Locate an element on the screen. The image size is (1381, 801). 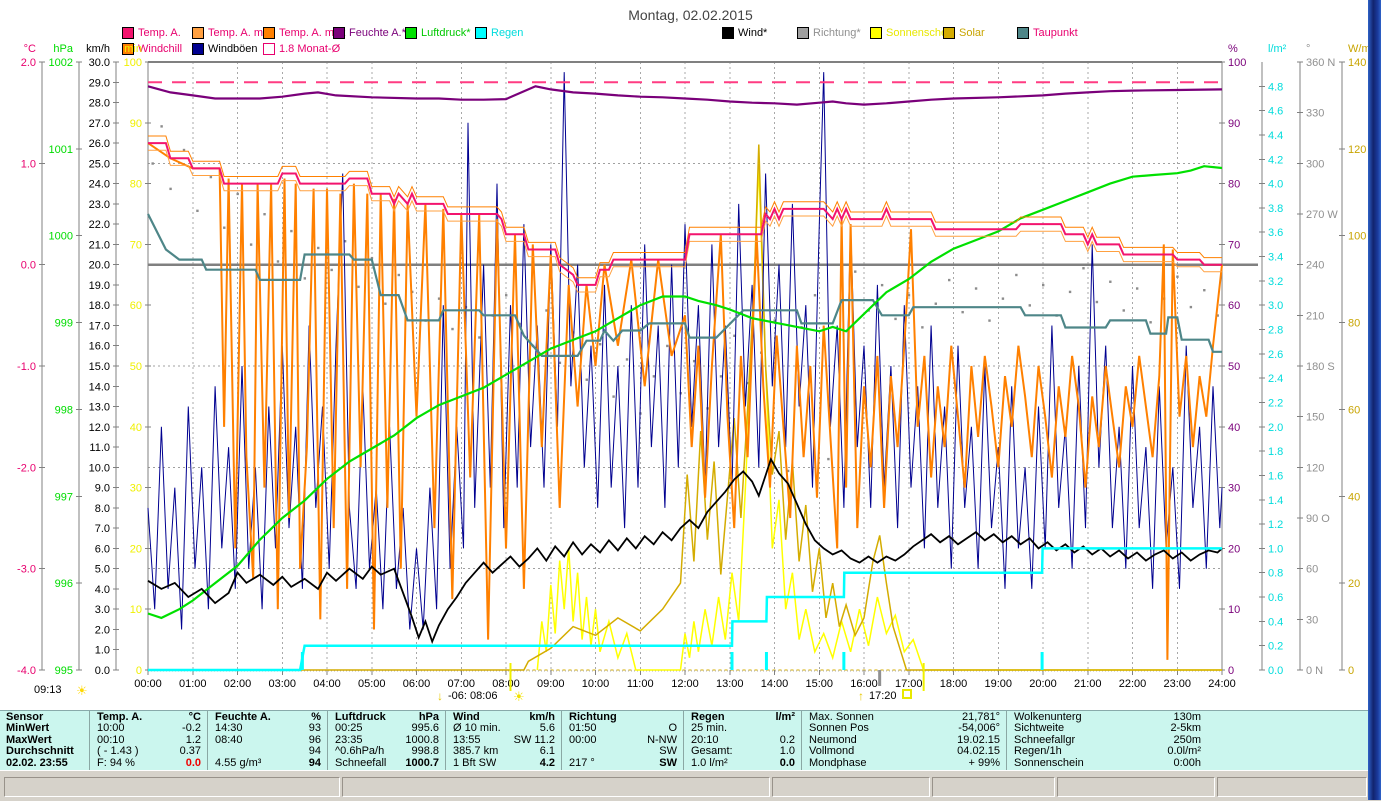
legend-item-temp-a-min: Temp. A. min is located at coordinates (232, 33).